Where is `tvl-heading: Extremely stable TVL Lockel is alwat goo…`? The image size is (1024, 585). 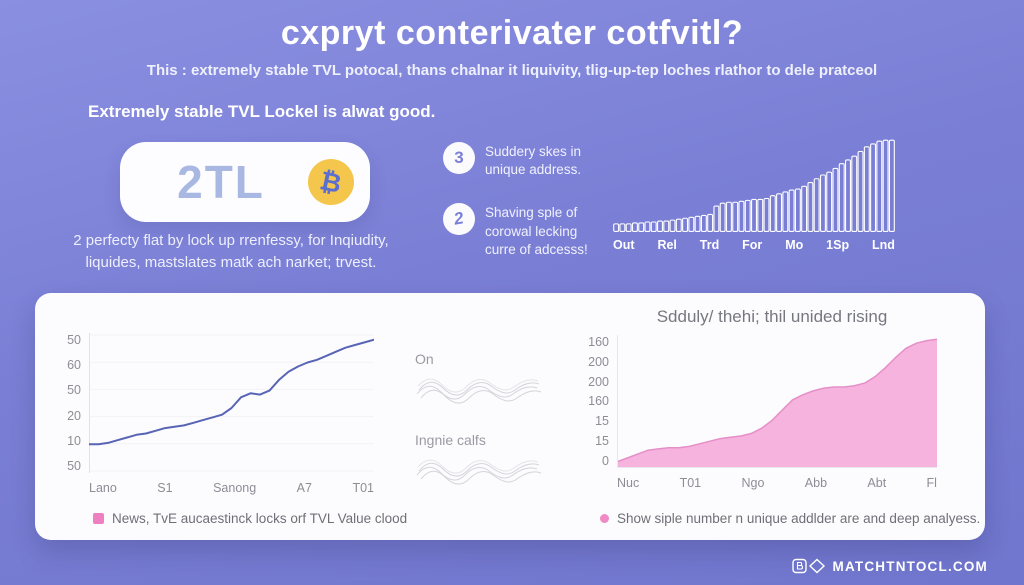 tvl-heading: Extremely stable TVL Lockel is alwat goo… is located at coordinates (262, 111).